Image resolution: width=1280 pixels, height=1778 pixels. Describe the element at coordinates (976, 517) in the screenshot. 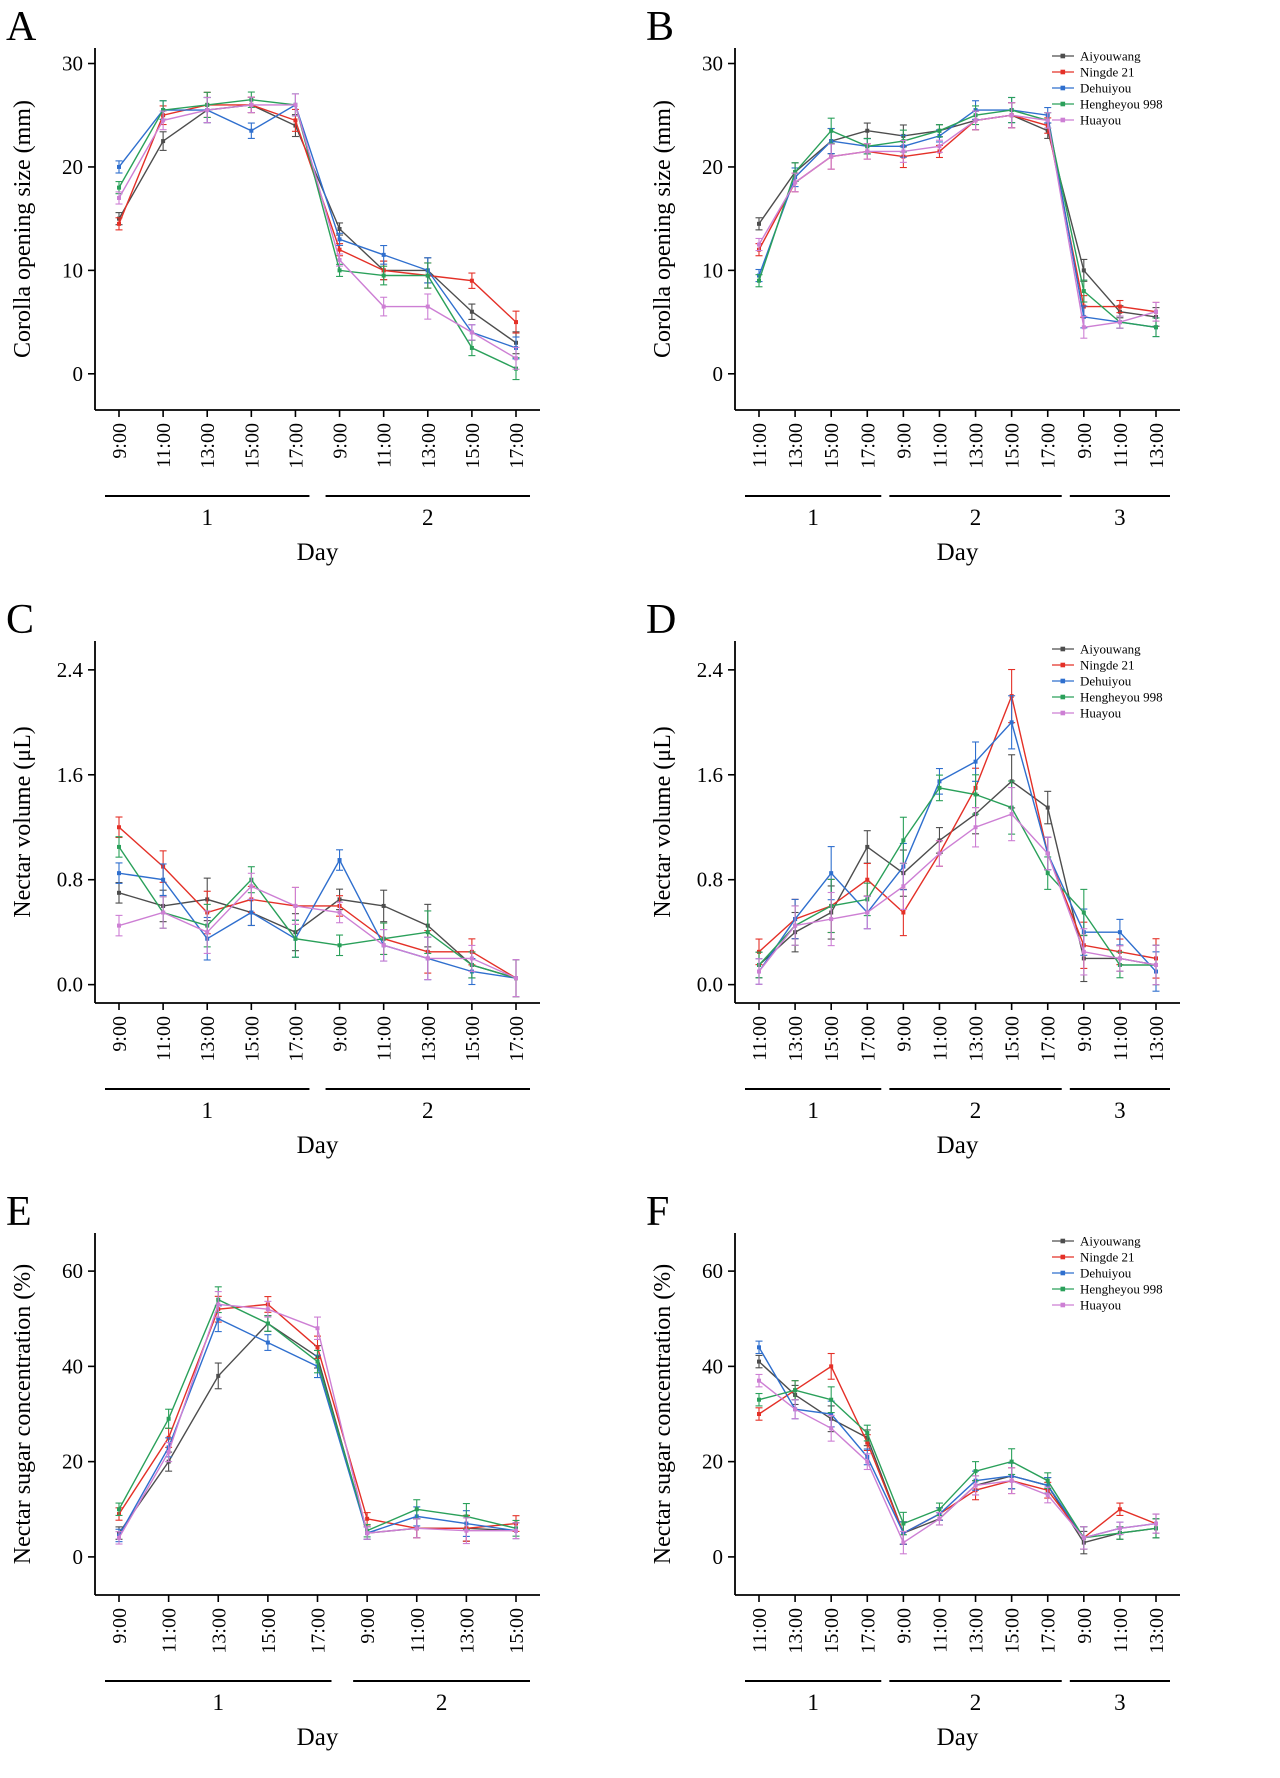

I see `day-group-label: 2` at that location.